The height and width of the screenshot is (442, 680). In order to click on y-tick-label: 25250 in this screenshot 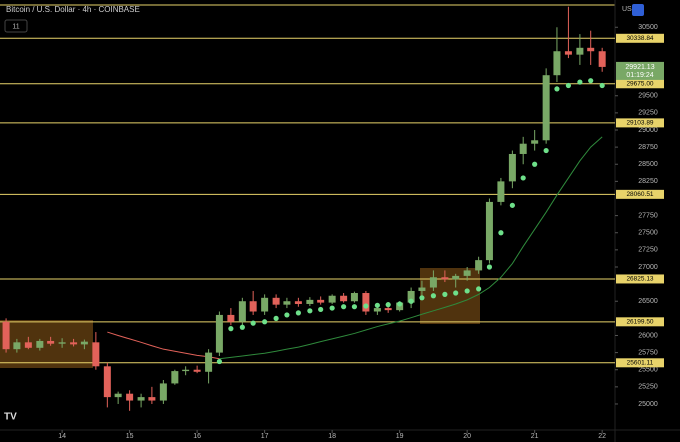, I will do `click(648, 387)`.